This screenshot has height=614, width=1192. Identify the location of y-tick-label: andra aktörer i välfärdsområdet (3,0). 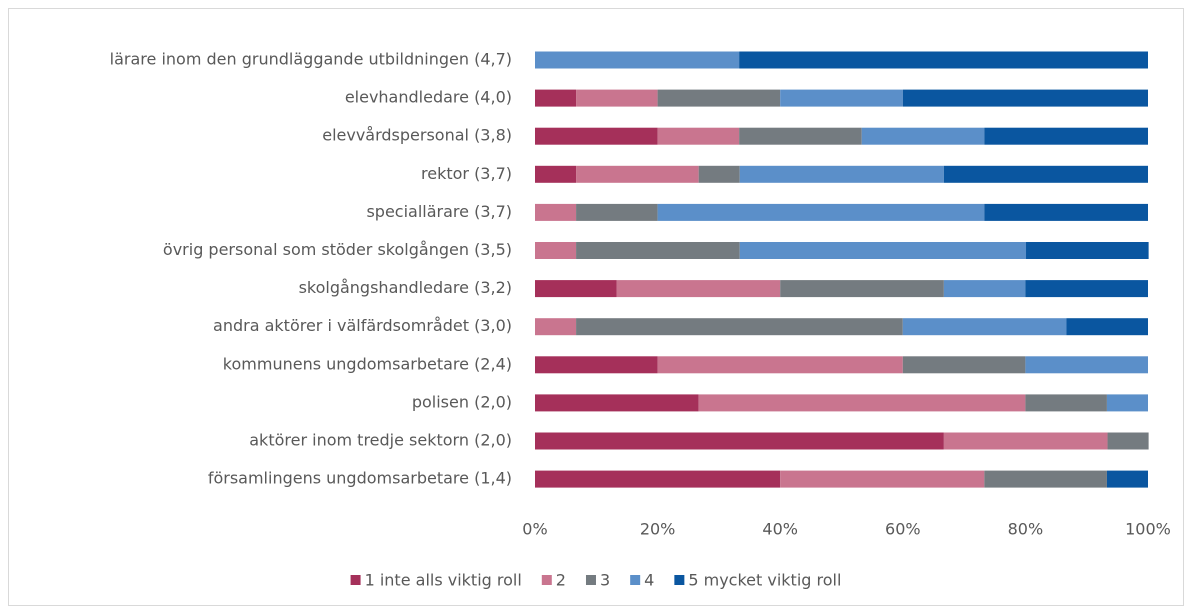
(362, 325).